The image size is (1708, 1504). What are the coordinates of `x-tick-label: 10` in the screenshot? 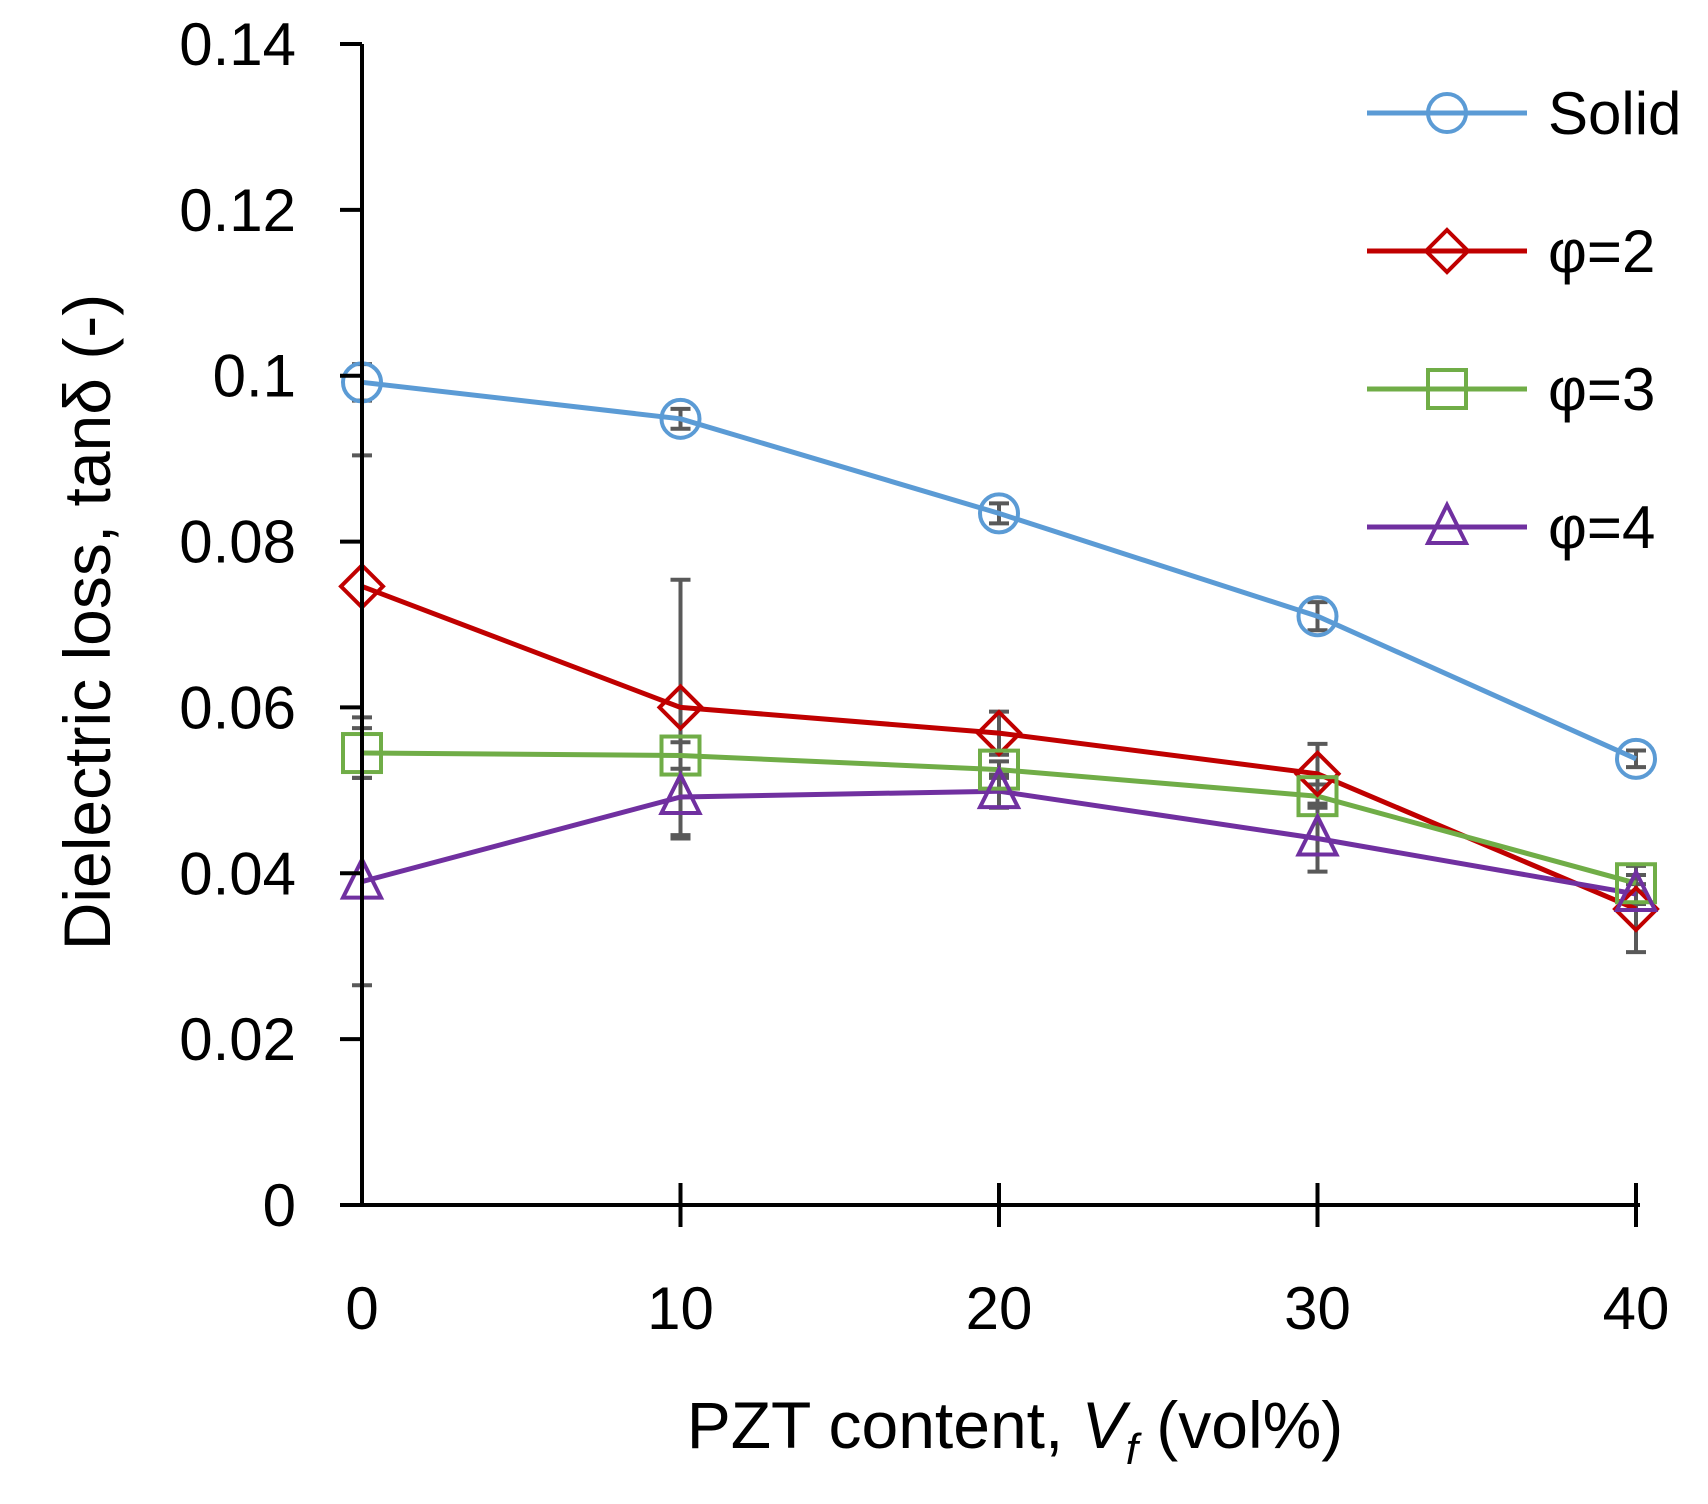 It's located at (680, 1308).